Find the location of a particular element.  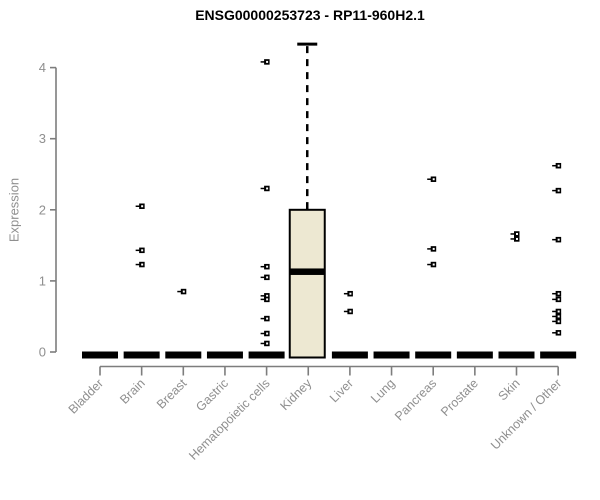

y-tick-label: 1 is located at coordinates (42, 280).